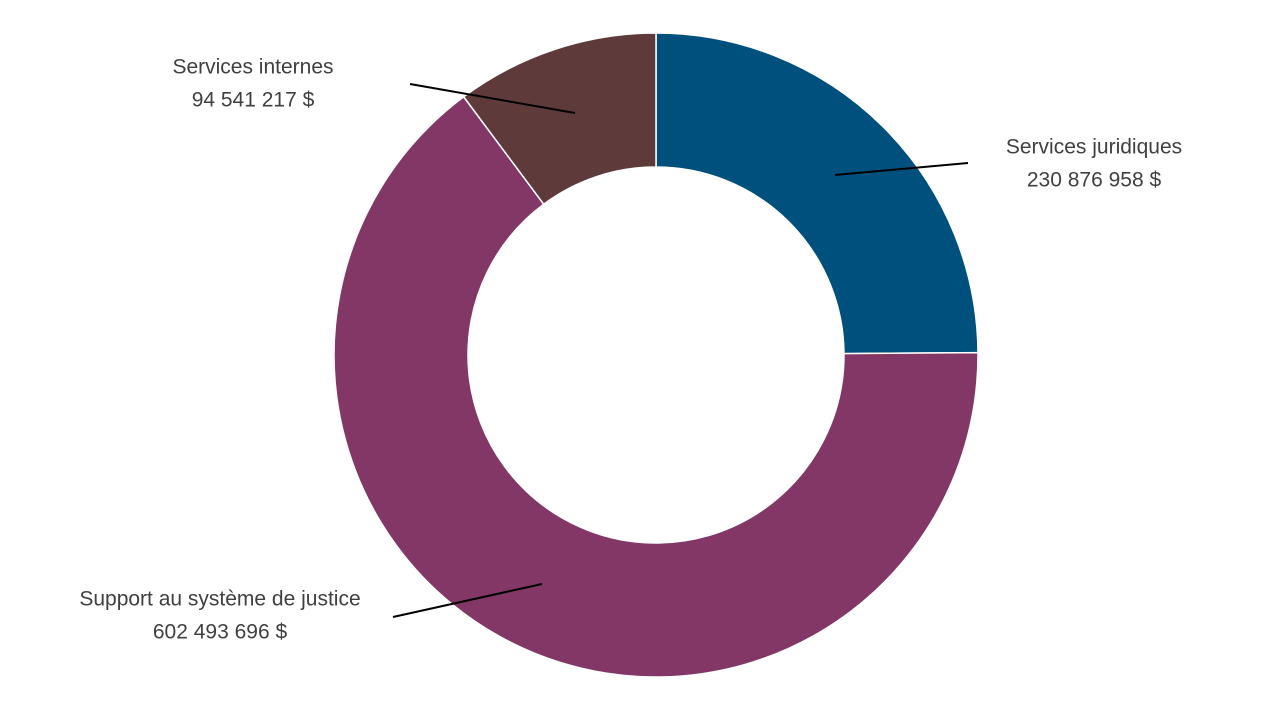 The width and height of the screenshot is (1280, 725). Describe the element at coordinates (219, 599) in the screenshot. I see `slice-label: Support au système de justice` at that location.